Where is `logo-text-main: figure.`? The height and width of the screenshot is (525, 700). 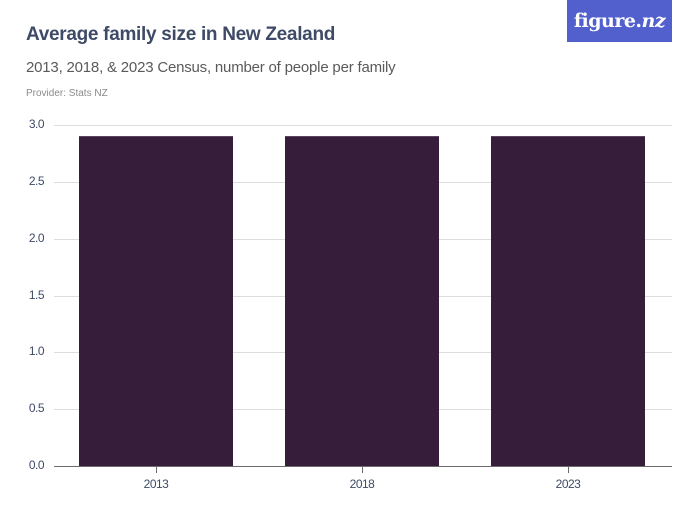
logo-text-main: figure. is located at coordinates (607, 21).